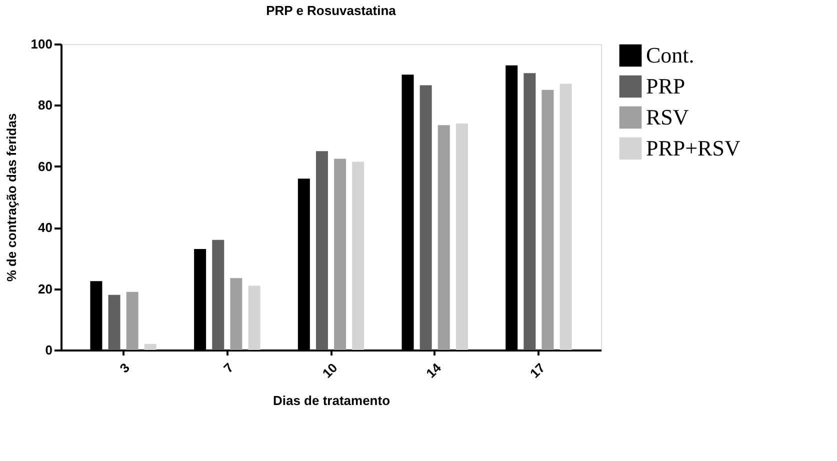 The image size is (837, 461). I want to click on y-tick-label: 20, so click(45, 288).